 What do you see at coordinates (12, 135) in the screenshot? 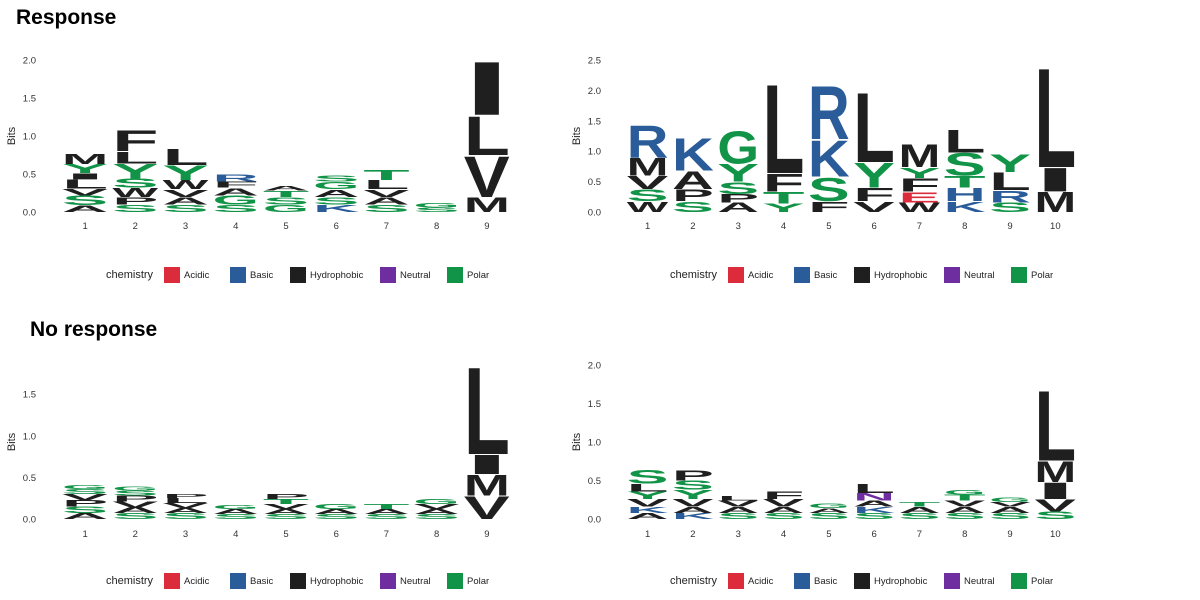
I see `y-axis-label: Bits` at bounding box center [12, 135].